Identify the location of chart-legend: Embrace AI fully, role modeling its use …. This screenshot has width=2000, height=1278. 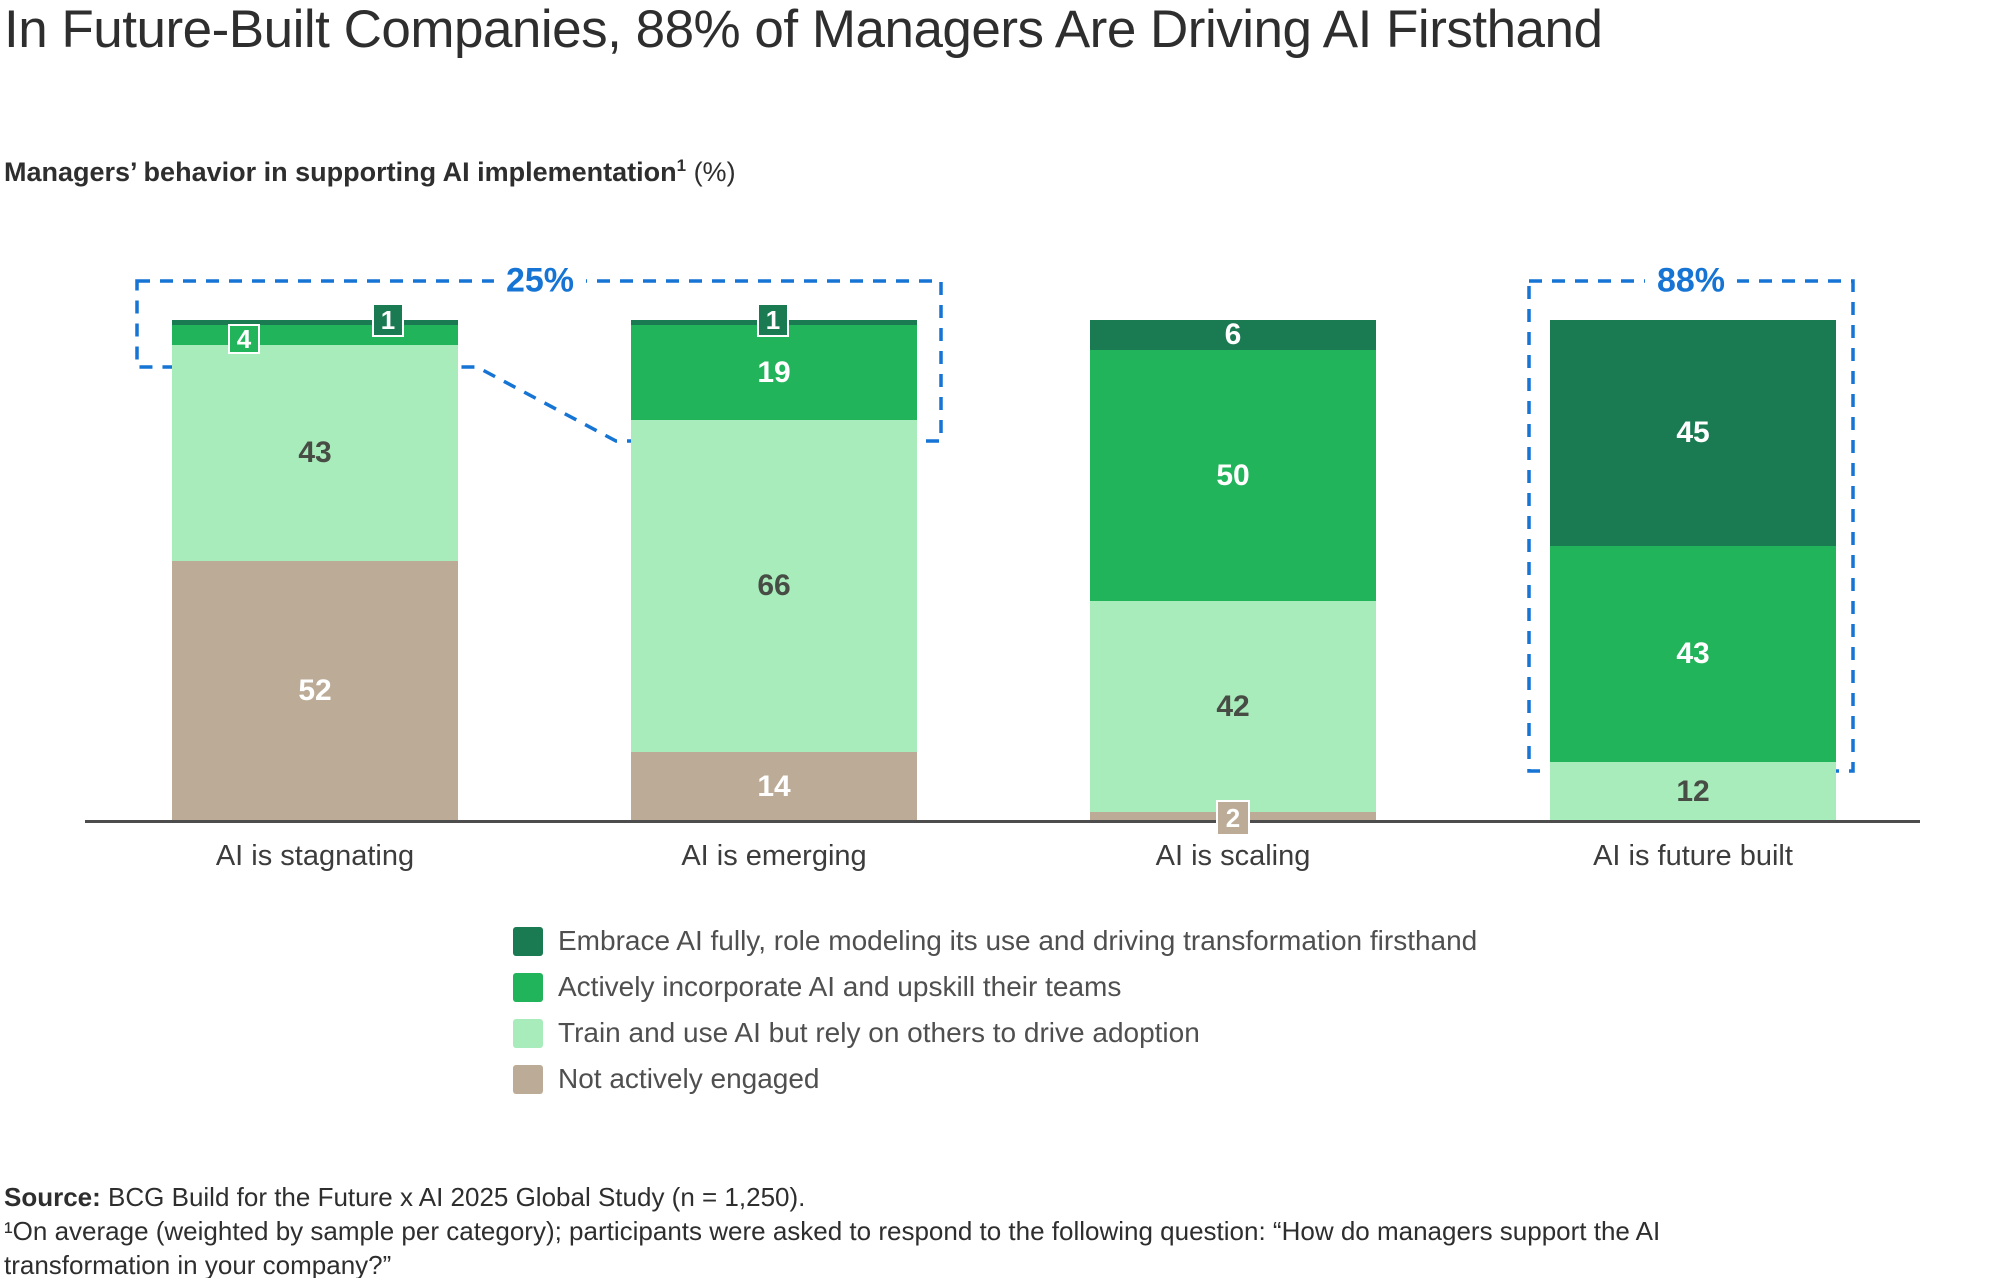
(995, 1010).